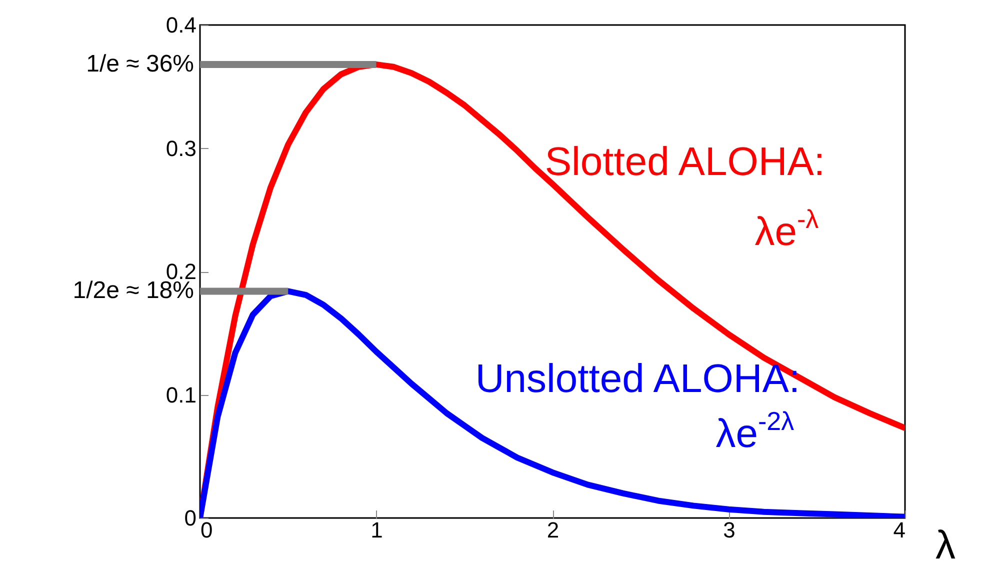 The image size is (988, 580). What do you see at coordinates (181, 148) in the screenshot?
I see `y-tick-label: 0.3` at bounding box center [181, 148].